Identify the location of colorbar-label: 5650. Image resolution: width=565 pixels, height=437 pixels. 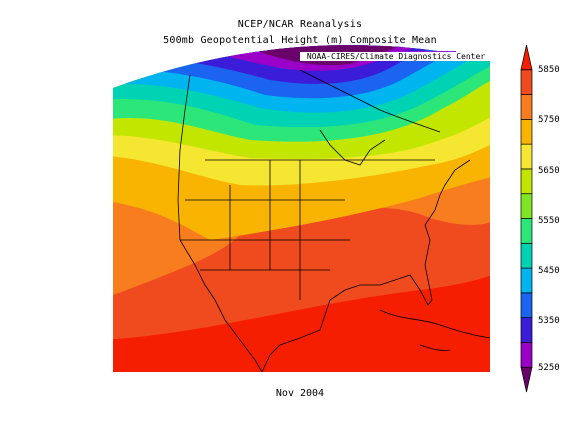
(549, 171).